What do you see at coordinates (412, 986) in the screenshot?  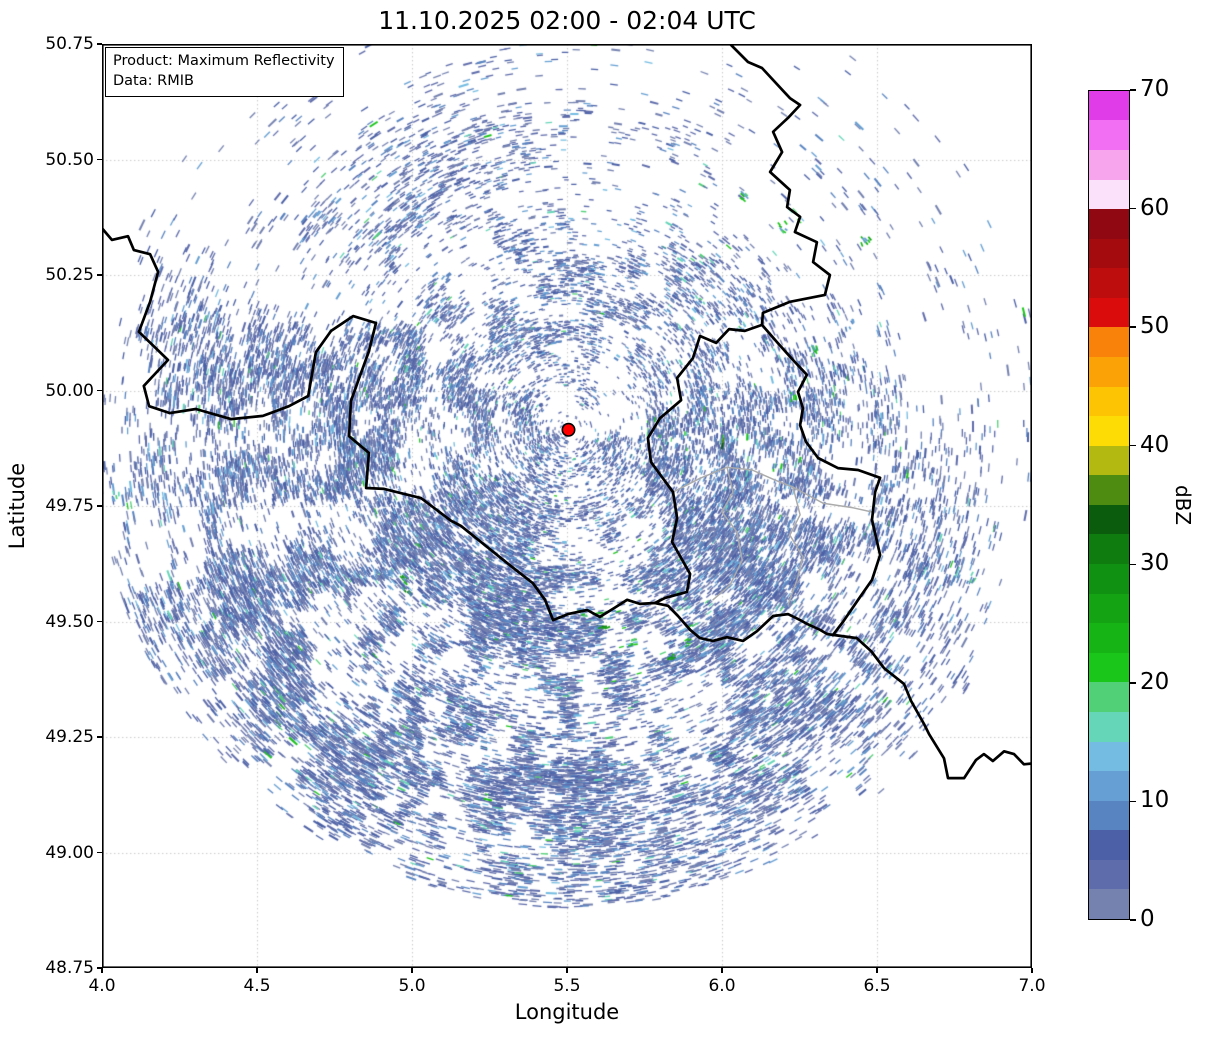 I see `x-tick-label: 5.0` at bounding box center [412, 986].